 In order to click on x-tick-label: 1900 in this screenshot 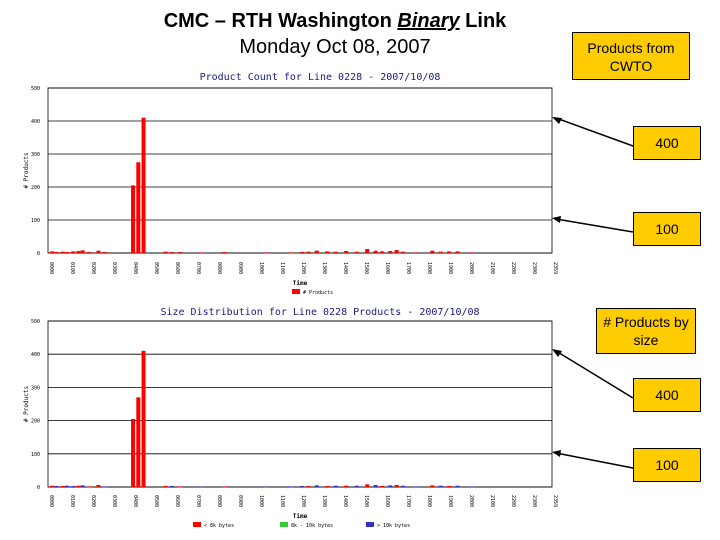, I will do `click(450, 268)`.